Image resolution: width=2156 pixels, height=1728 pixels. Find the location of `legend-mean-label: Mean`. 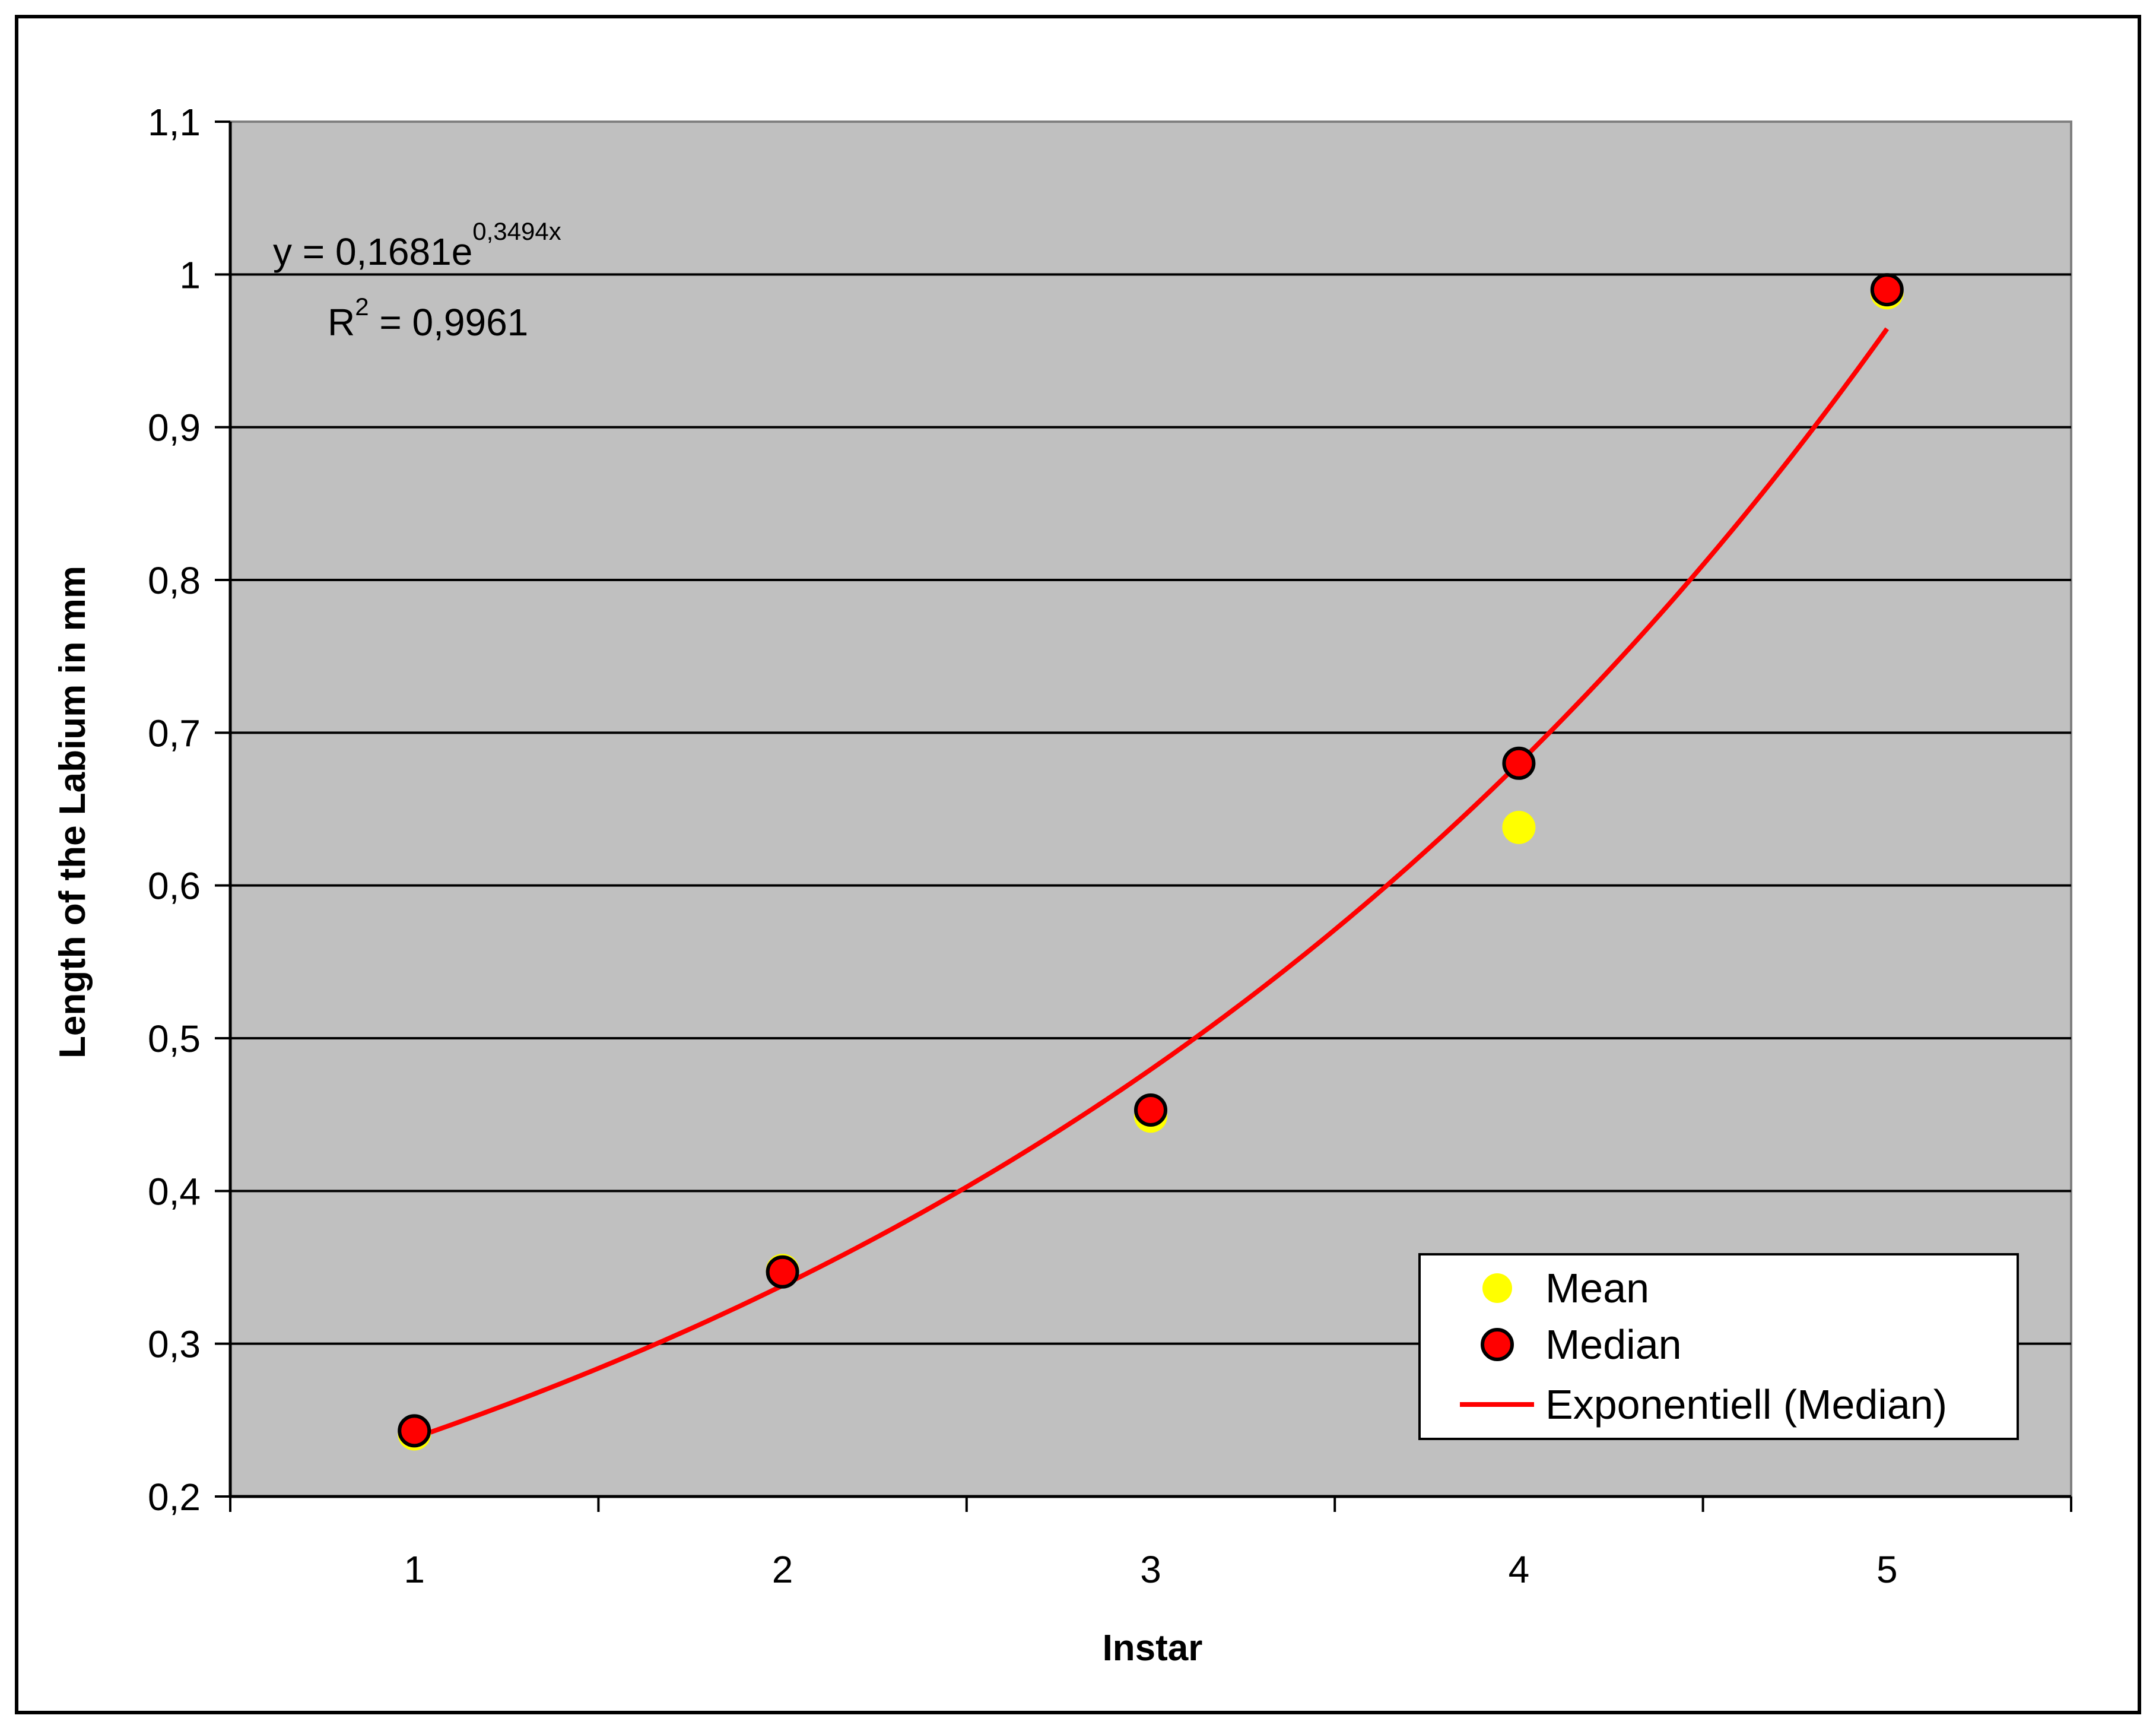

legend-mean-label: Mean is located at coordinates (1597, 1288).